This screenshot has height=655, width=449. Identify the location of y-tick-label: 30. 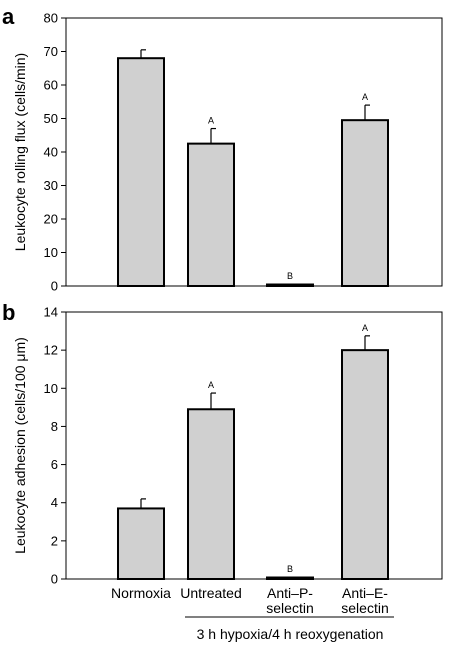
(51, 185).